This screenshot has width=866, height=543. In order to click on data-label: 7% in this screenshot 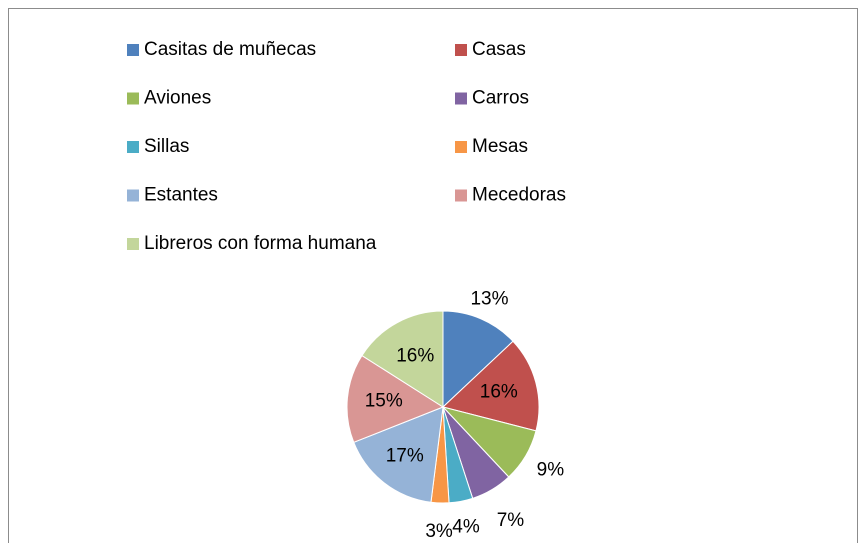, I will do `click(511, 520)`.